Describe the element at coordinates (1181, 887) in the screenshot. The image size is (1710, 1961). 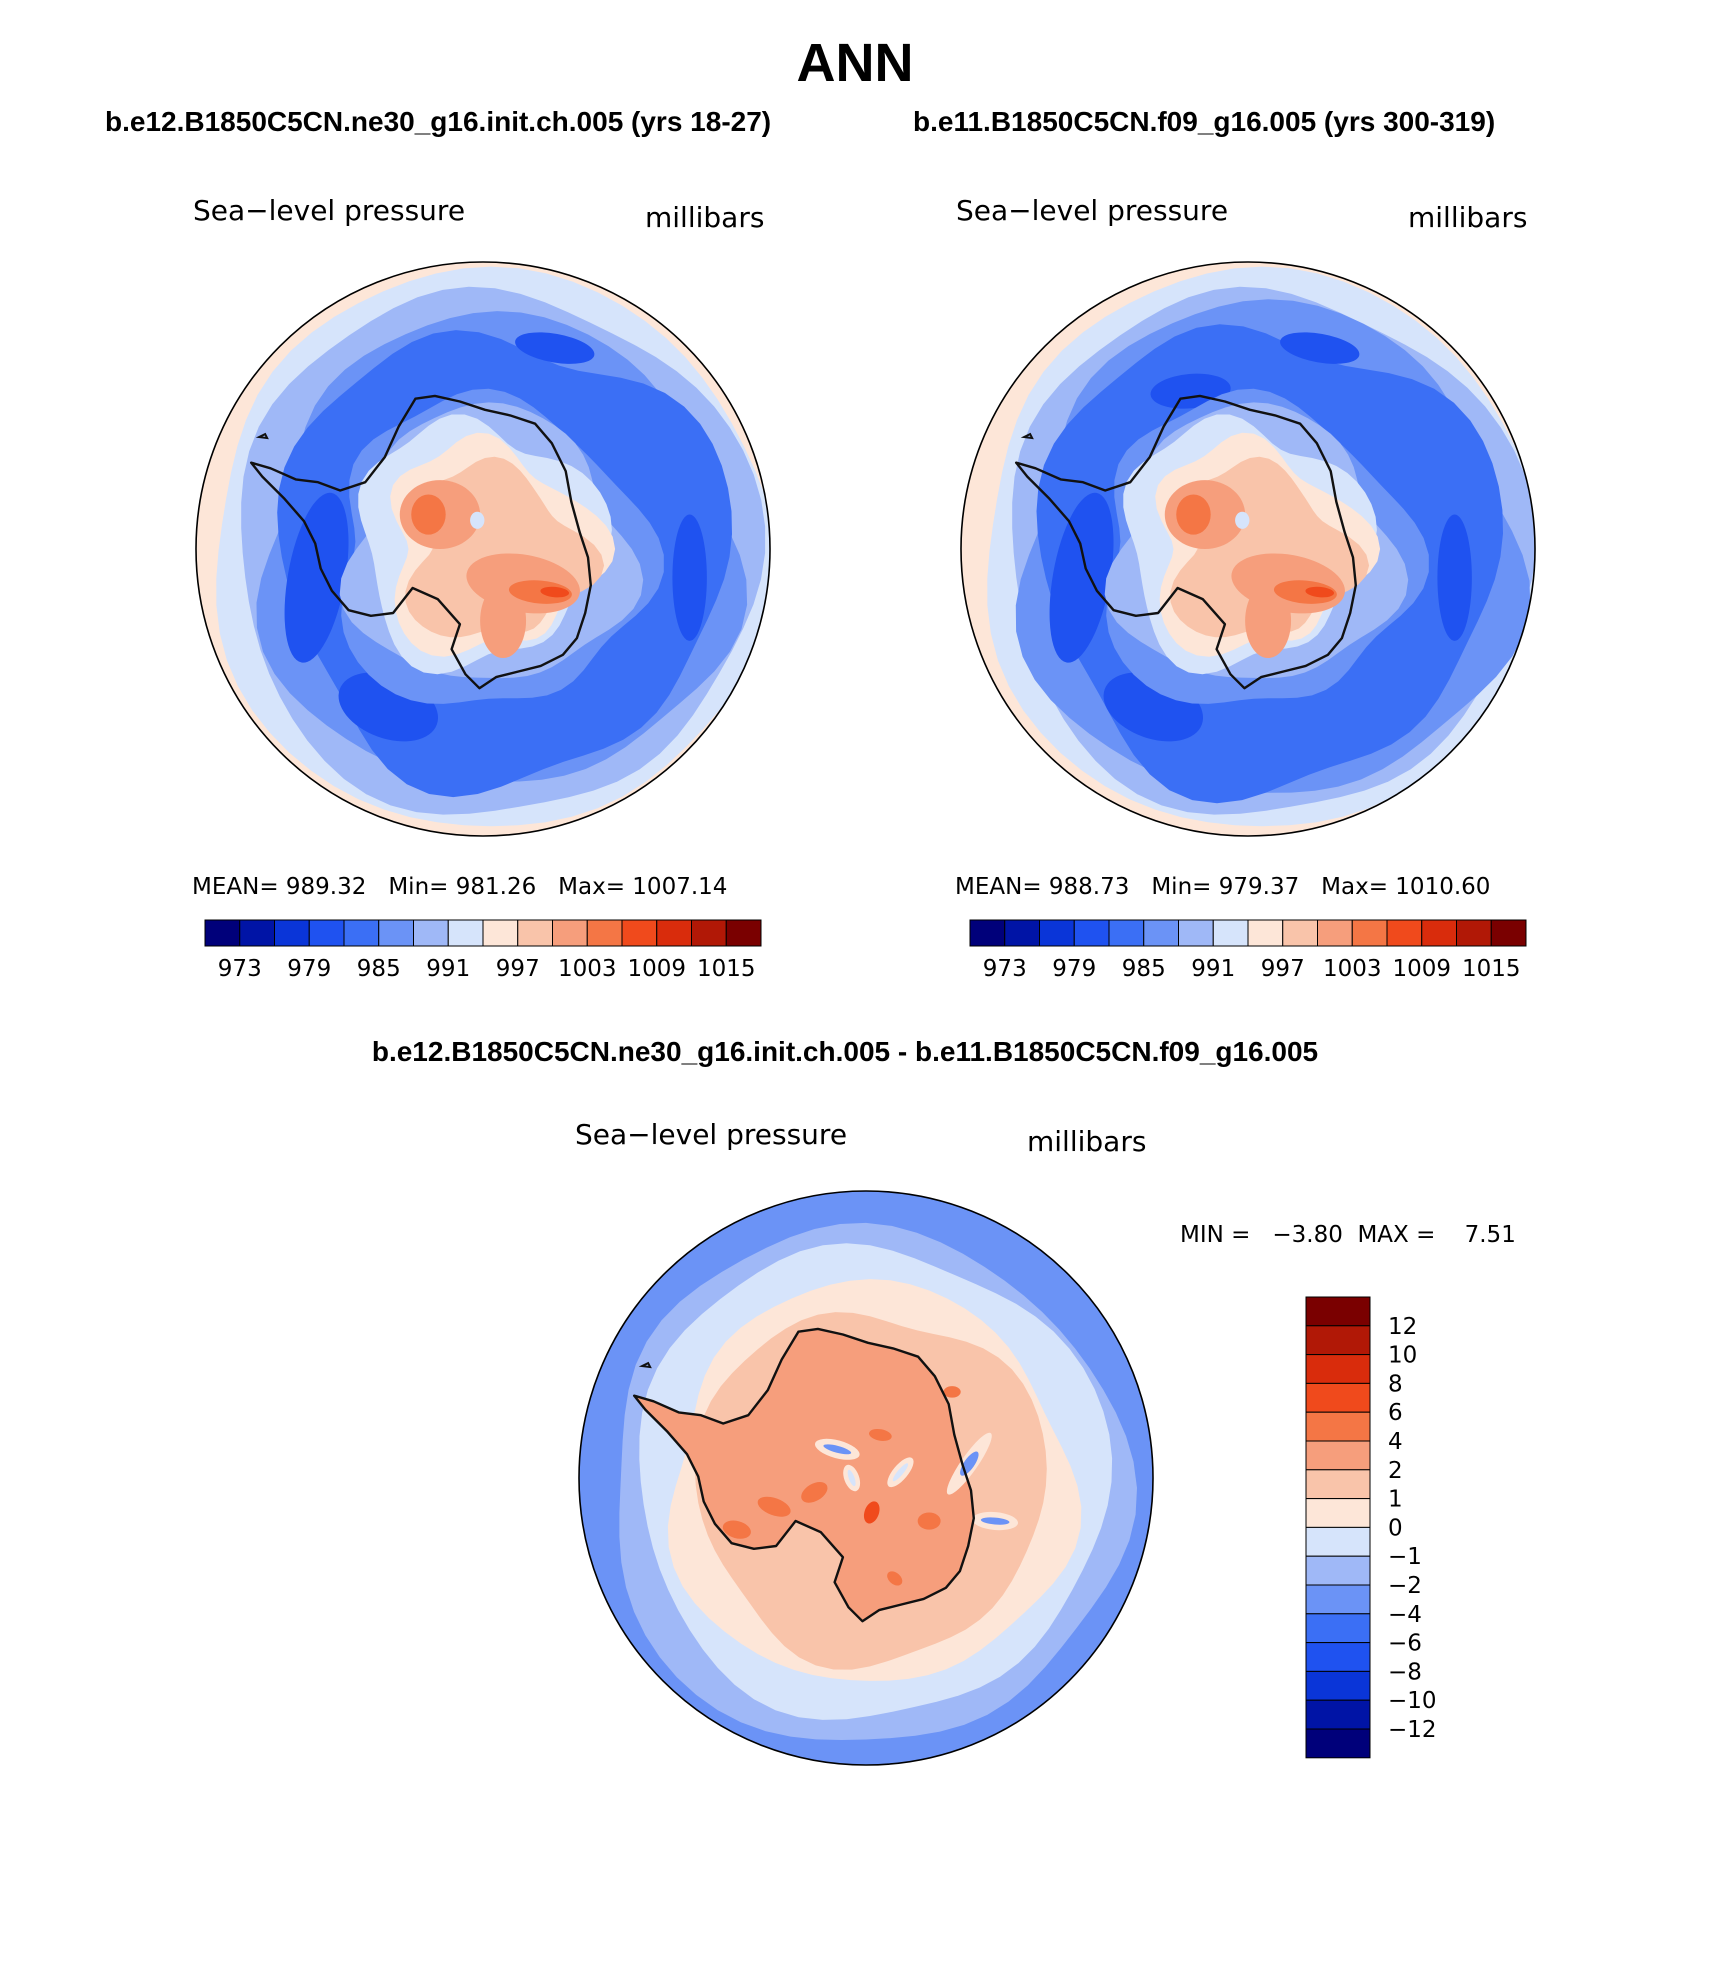
I see `panel2-min-label: Min=` at that location.